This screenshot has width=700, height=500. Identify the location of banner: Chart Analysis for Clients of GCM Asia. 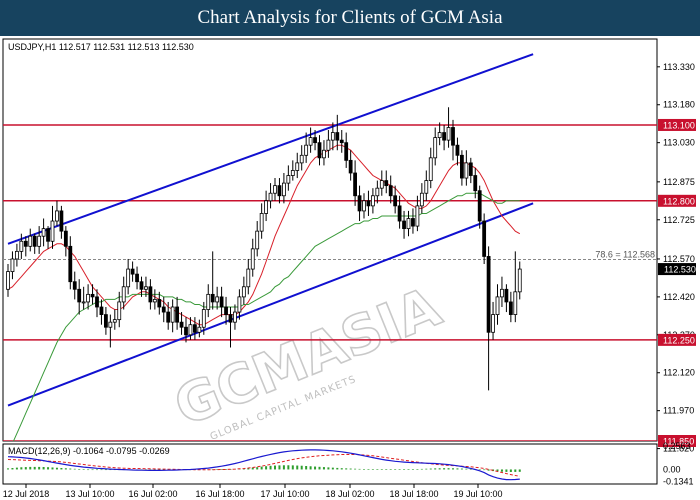
(350, 18).